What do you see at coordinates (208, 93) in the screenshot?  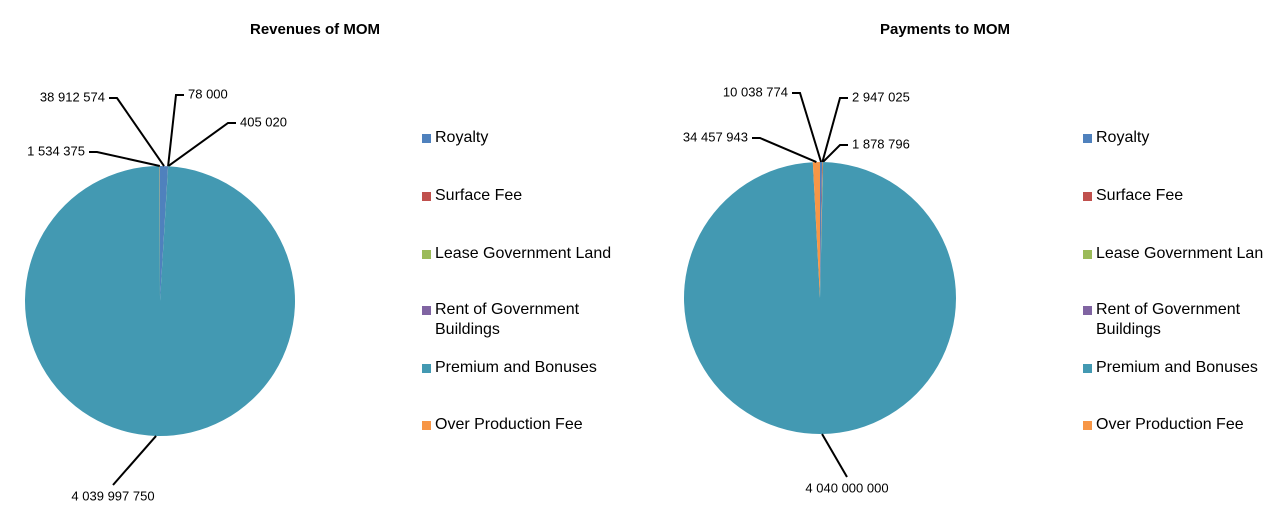 I see `data-label: 78 000` at bounding box center [208, 93].